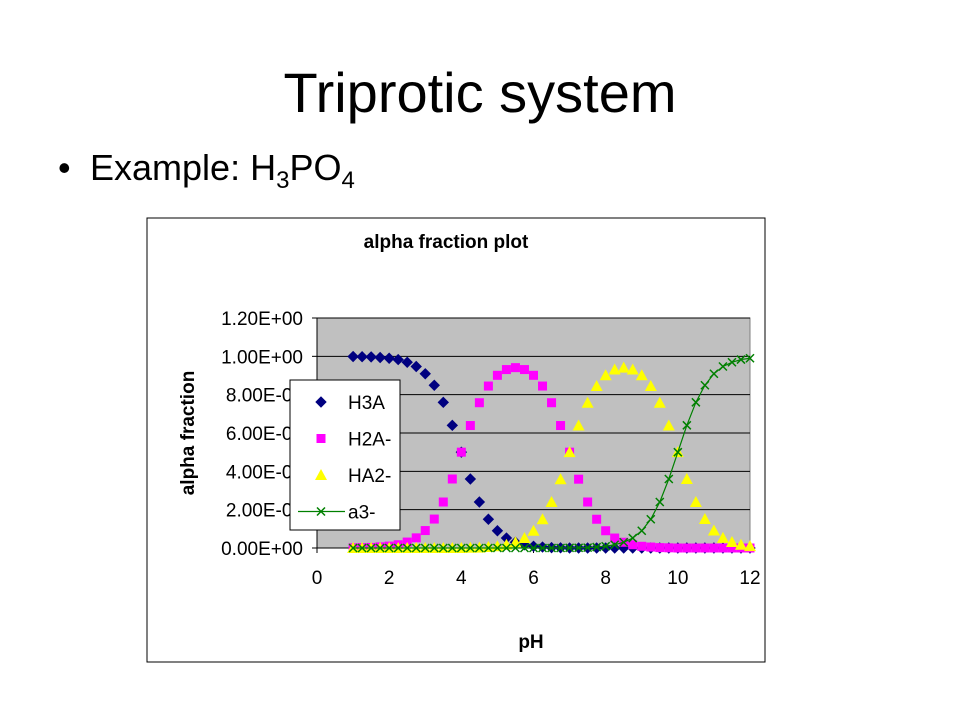  I want to click on legend-label: a3-, so click(361, 513).